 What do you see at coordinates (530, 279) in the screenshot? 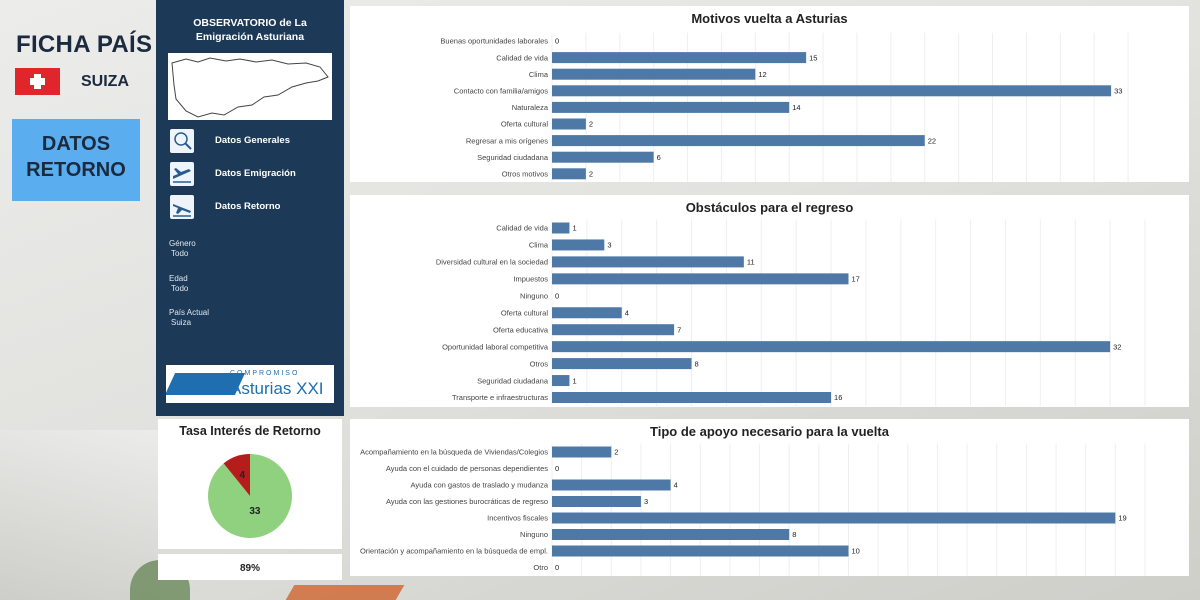
I see `category-label: Impuestos` at bounding box center [530, 279].